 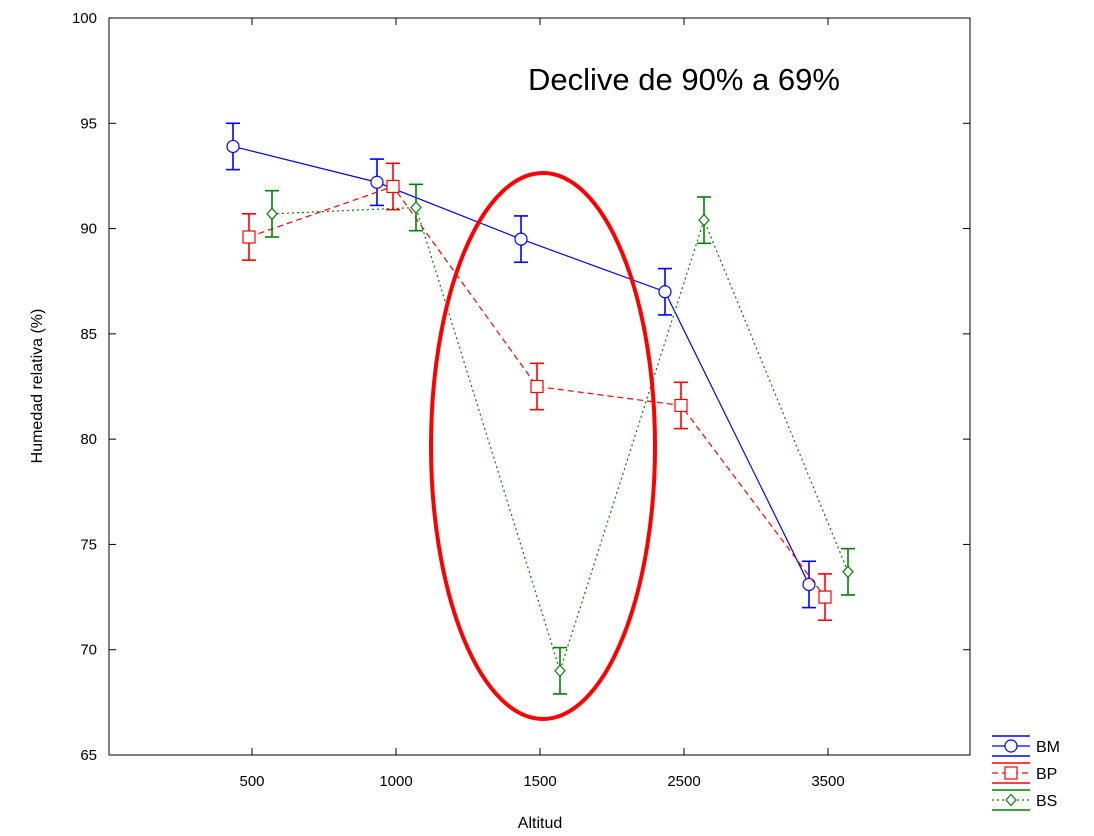 What do you see at coordinates (37, 386) in the screenshot?
I see `y-axis-title: Humedad relativa (%)` at bounding box center [37, 386].